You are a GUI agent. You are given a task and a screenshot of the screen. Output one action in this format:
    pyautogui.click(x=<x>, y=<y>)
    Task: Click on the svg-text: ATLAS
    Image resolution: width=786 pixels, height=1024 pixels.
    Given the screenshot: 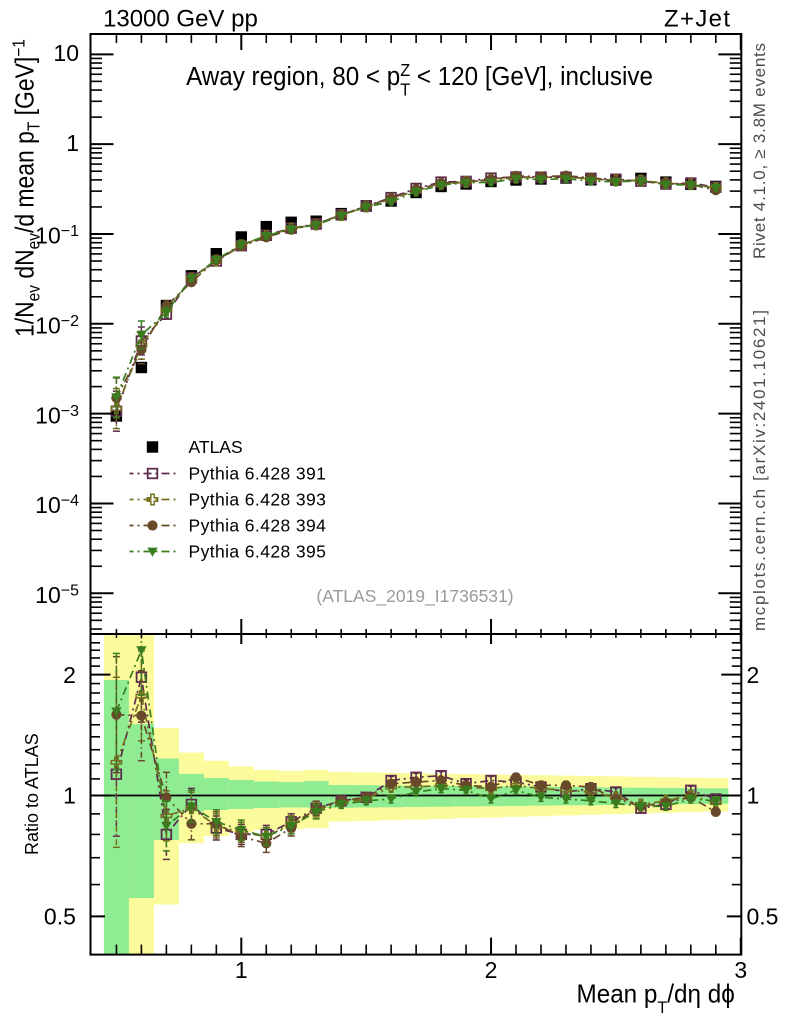 What is the action you would take?
    pyautogui.click(x=216, y=447)
    